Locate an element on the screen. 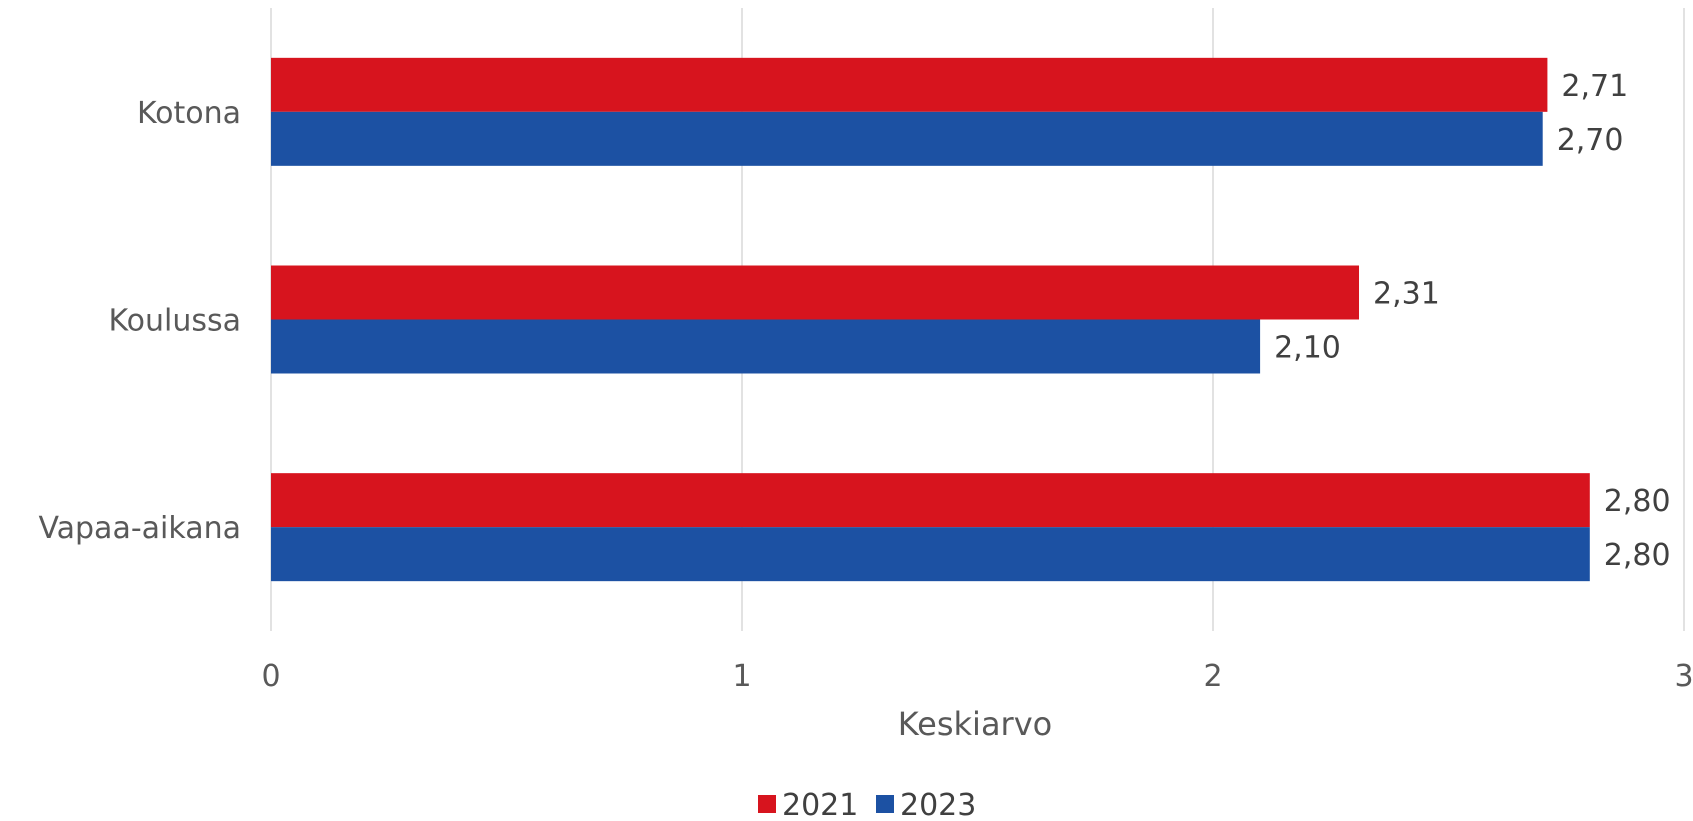 The width and height of the screenshot is (1693, 821). x-tick-label: 0 is located at coordinates (270, 676).